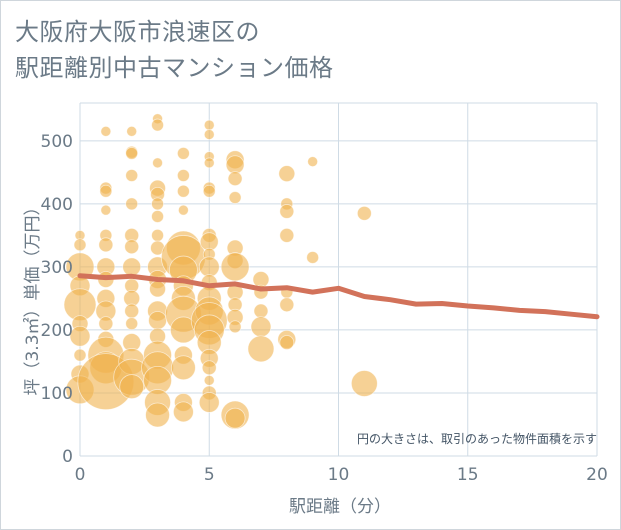 This screenshot has width=621, height=530. What do you see at coordinates (67, 457) in the screenshot?
I see `y-tick-label-0: 0` at bounding box center [67, 457].